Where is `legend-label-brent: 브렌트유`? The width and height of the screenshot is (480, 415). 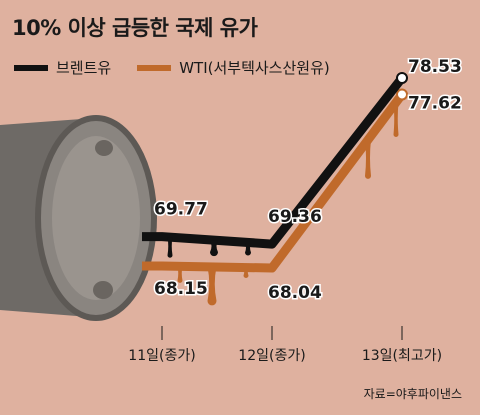 legend-label-brent: 브렌트유 is located at coordinates (84, 68).